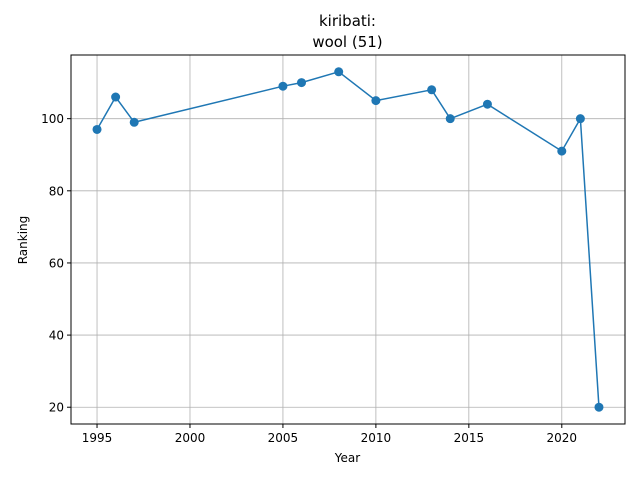 This screenshot has height=480, width=640. I want to click on chart-title-line-2: wool (51), so click(347, 42).